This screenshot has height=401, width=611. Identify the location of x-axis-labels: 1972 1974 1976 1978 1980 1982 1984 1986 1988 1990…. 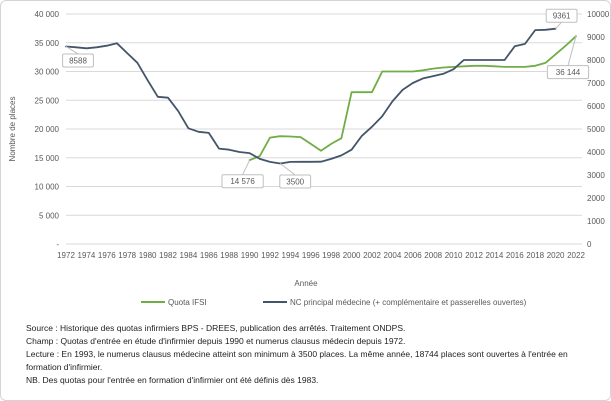
(321, 255).